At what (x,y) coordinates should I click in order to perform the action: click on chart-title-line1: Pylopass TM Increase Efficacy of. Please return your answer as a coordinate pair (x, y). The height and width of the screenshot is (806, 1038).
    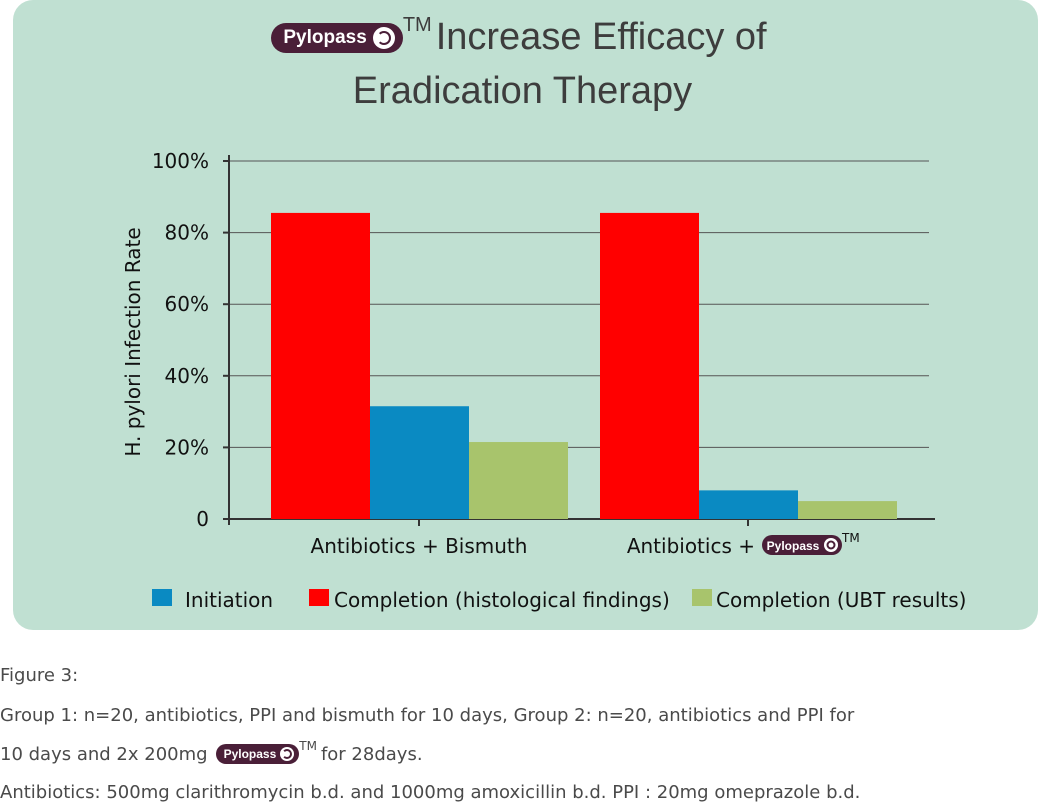
    Looking at the image, I should click on (519, 36).